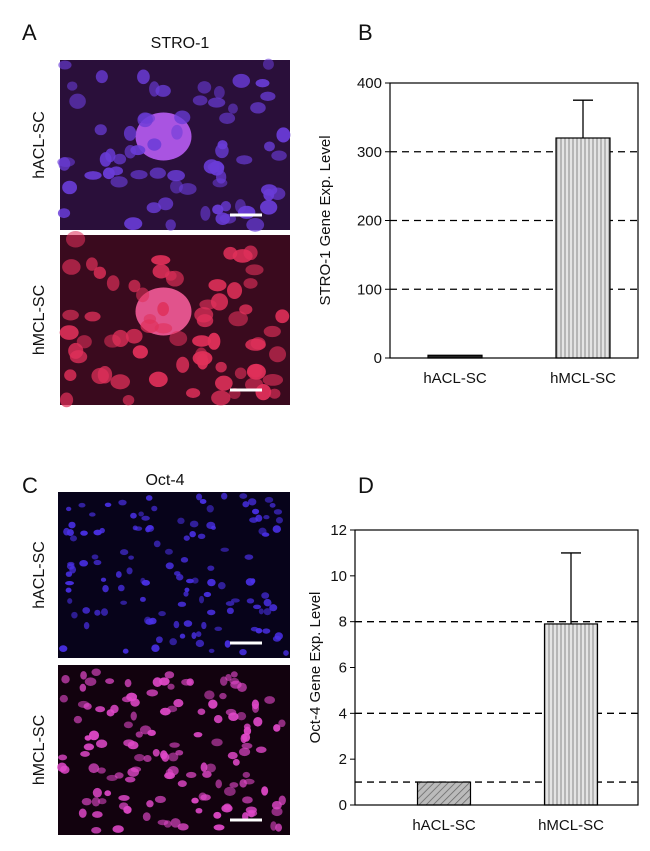 The height and width of the screenshot is (851, 650). I want to click on panel-label: D, so click(366, 485).